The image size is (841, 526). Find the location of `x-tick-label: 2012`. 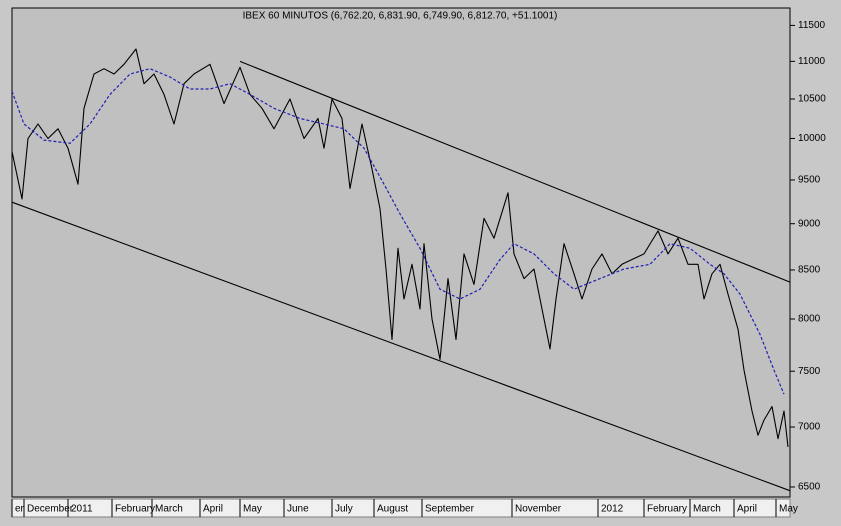

x-tick-label: 2012 is located at coordinates (612, 509).